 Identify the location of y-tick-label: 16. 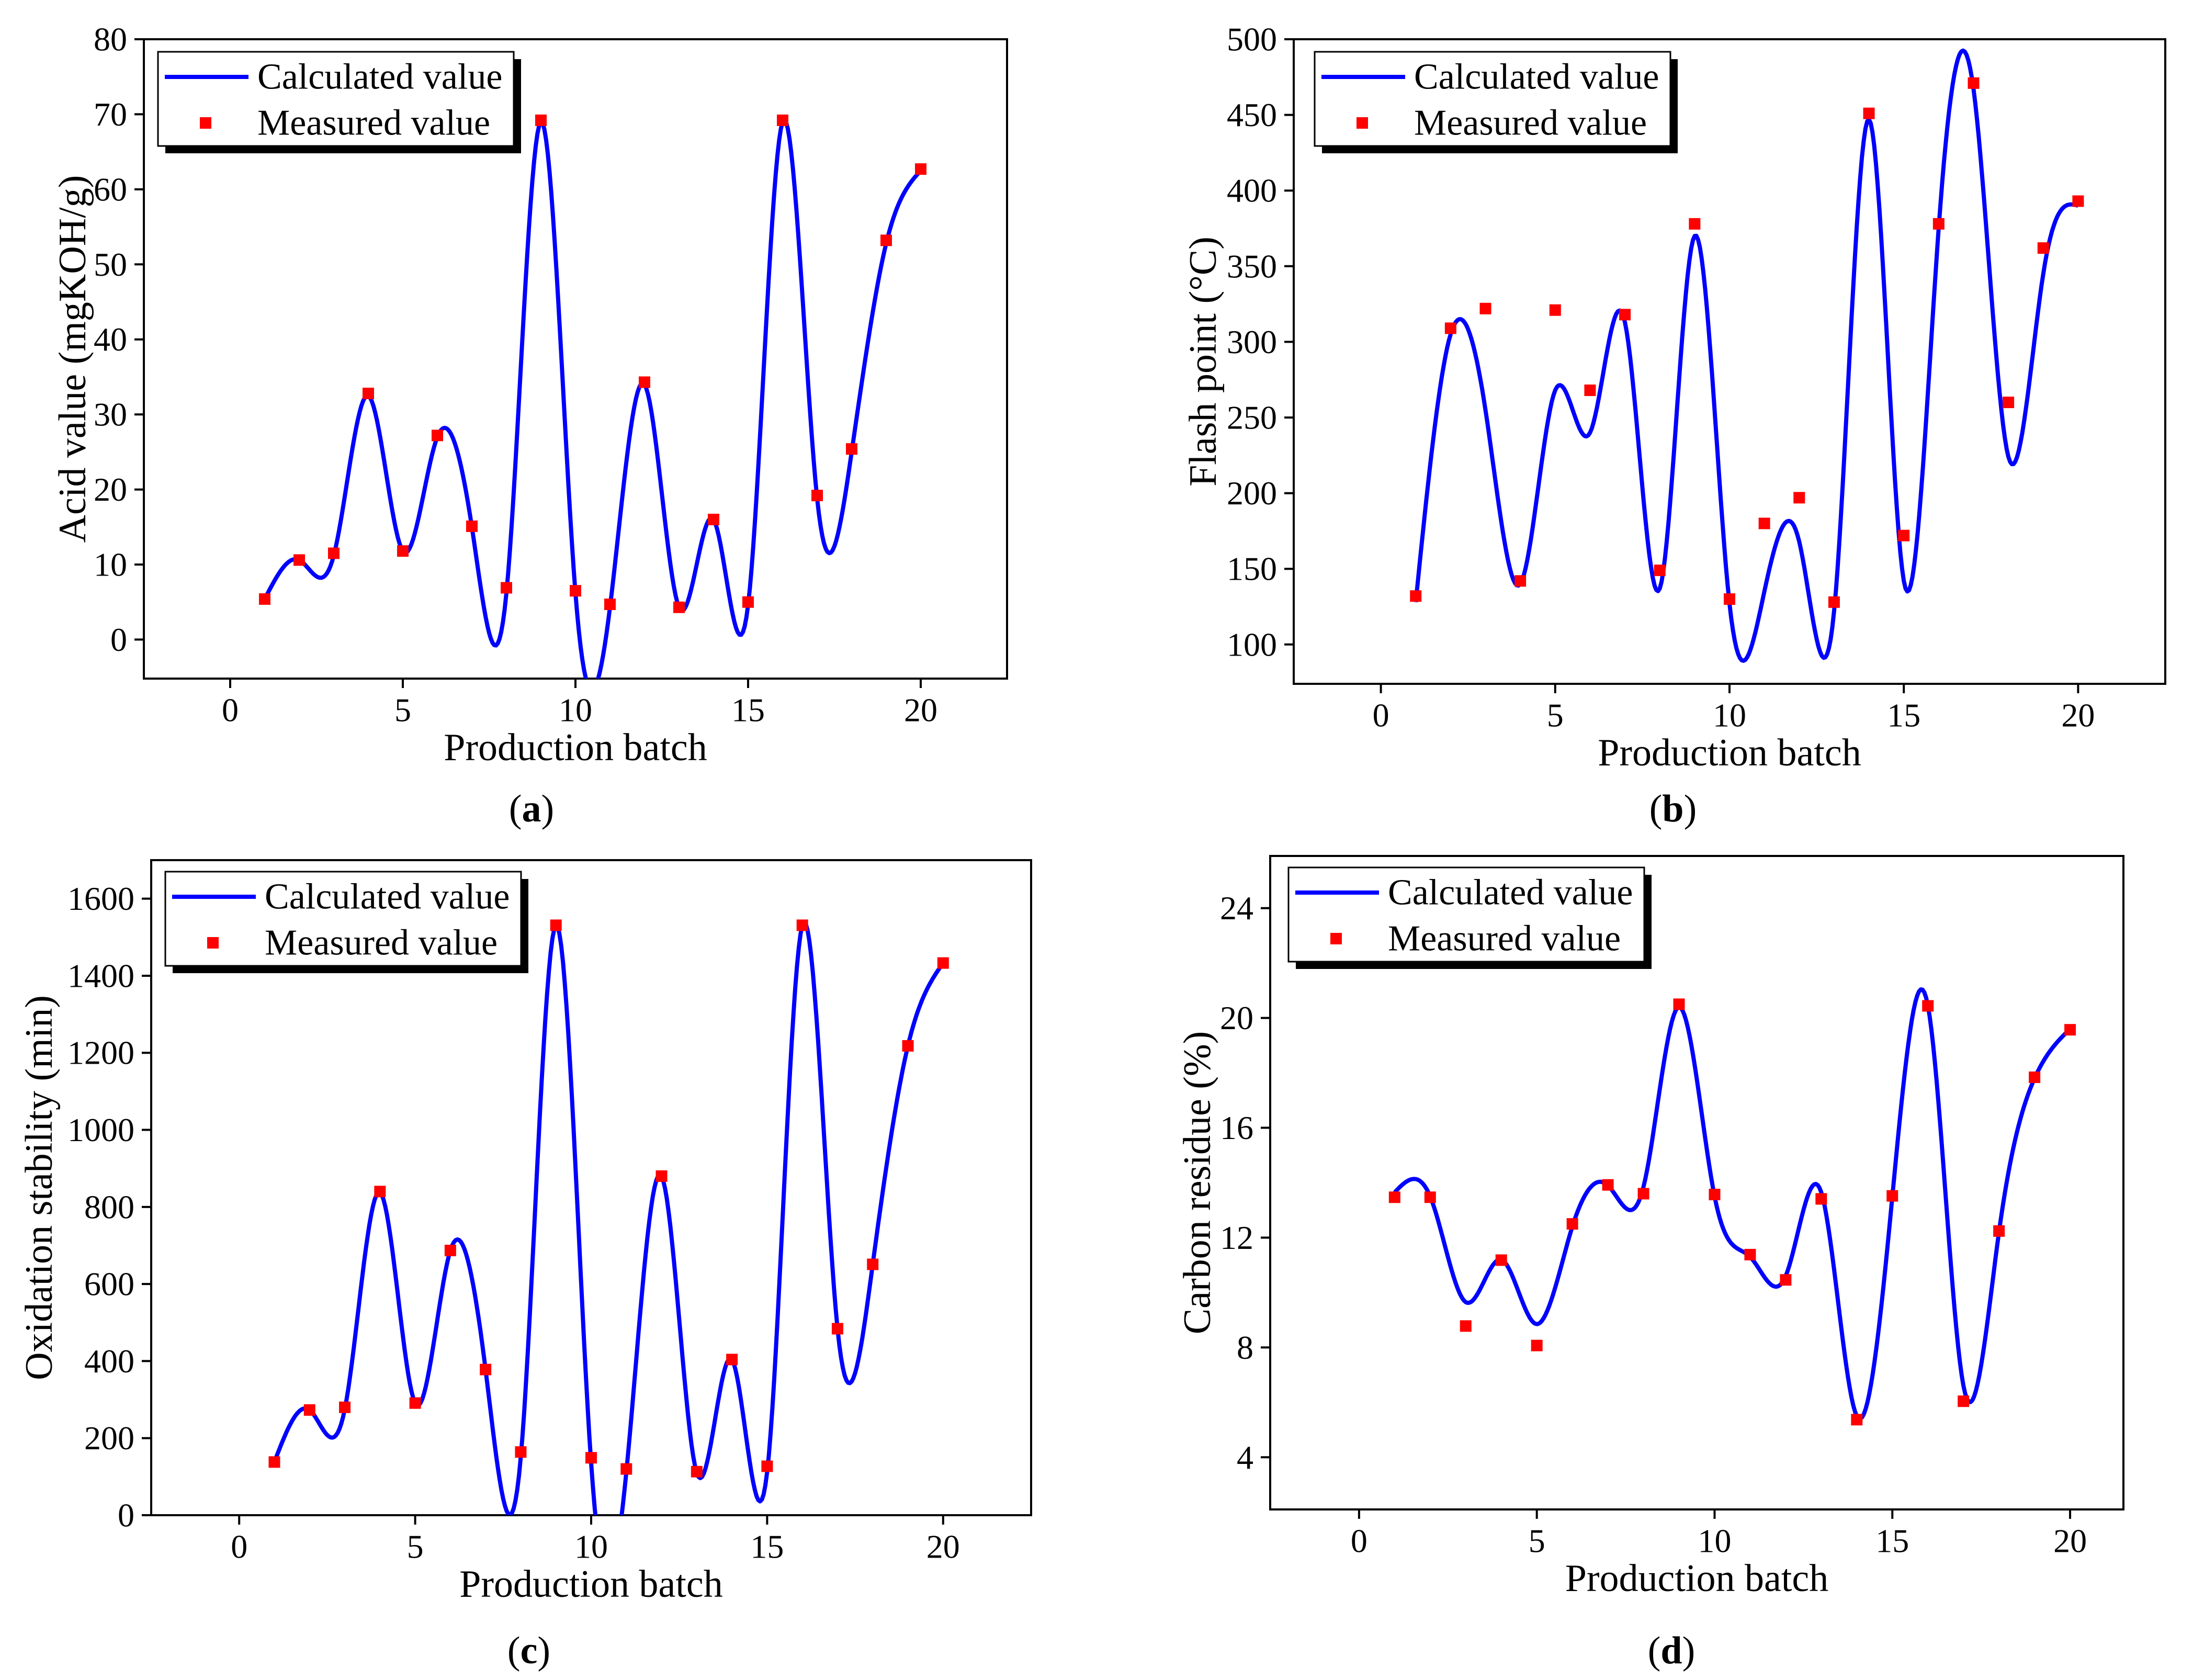
(1236, 1127).